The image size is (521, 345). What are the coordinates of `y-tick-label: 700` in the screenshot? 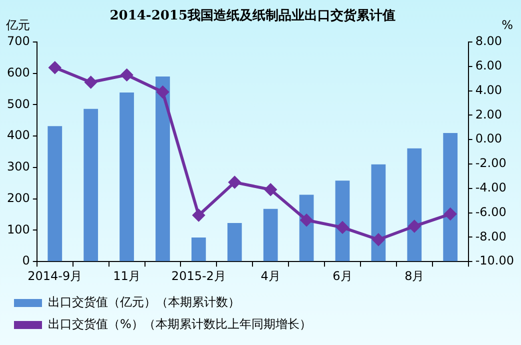 It's located at (18, 41).